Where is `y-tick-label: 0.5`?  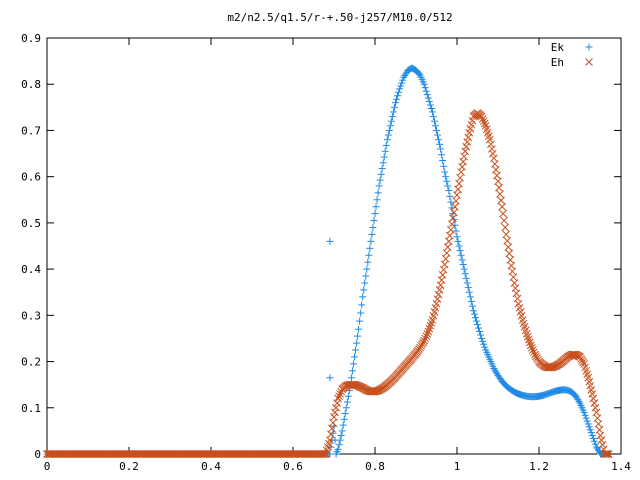 y-tick-label: 0.5 is located at coordinates (31, 223).